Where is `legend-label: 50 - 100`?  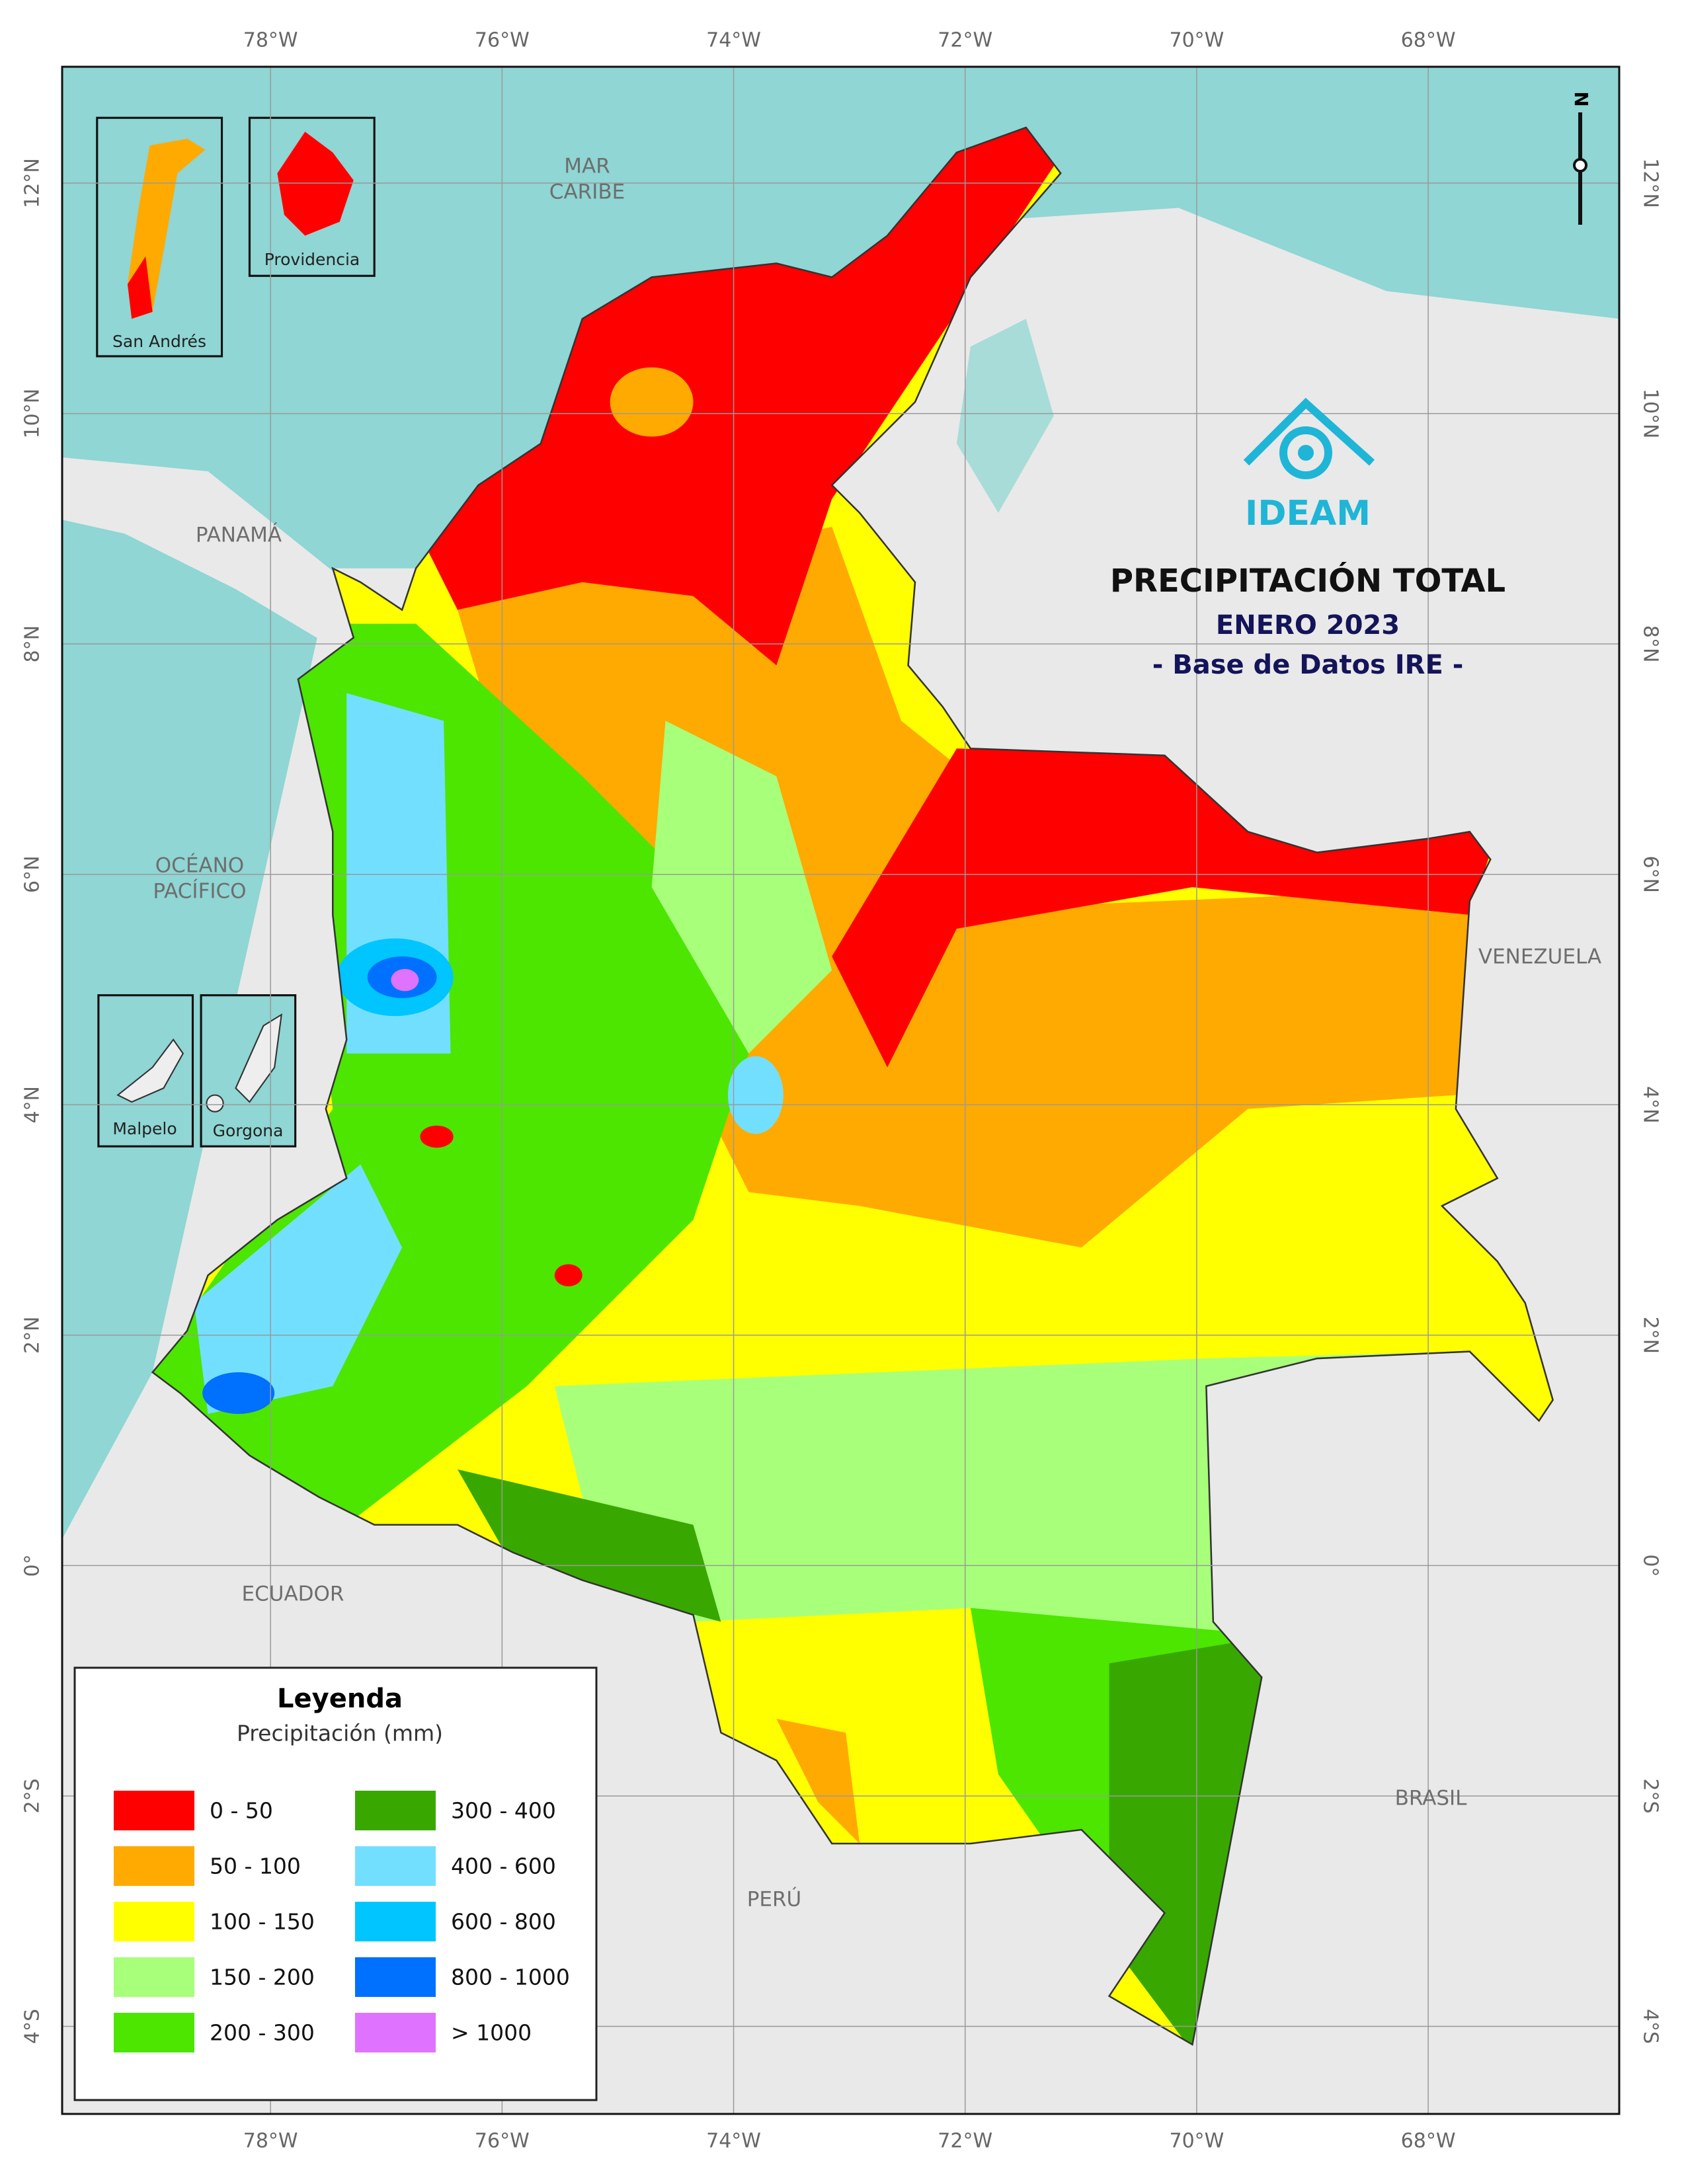
legend-label: 50 - 100 is located at coordinates (255, 1866).